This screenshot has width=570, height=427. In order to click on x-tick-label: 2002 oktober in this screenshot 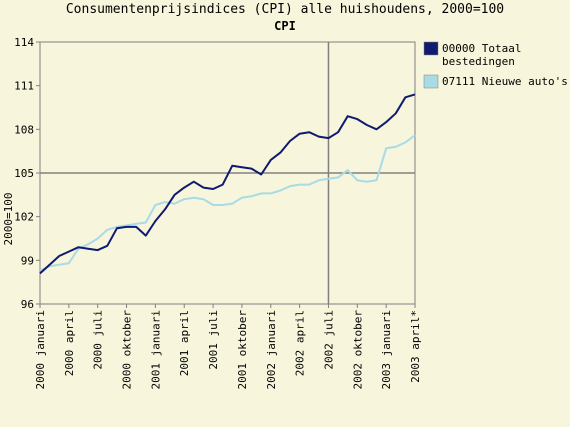, I will do `click(357, 350)`.